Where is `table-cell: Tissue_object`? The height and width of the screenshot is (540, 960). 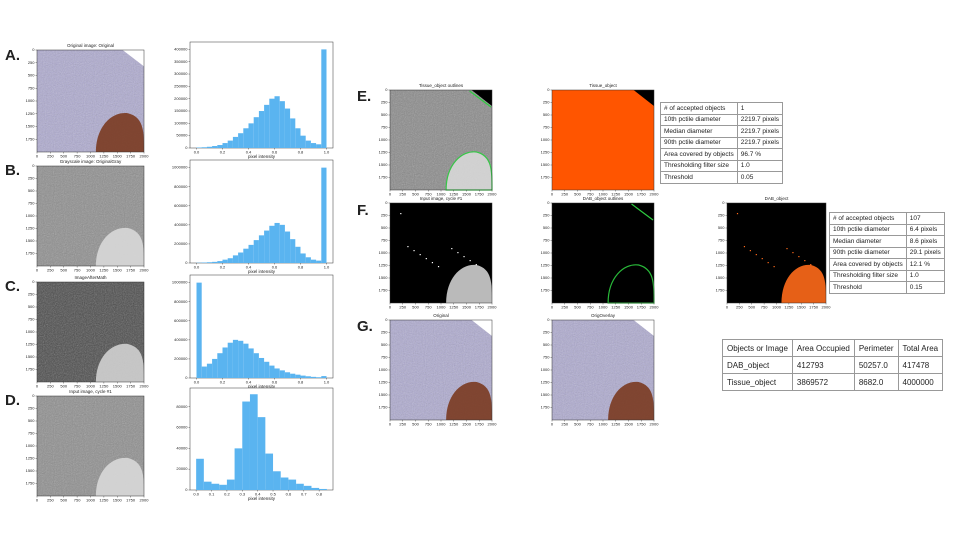
table-cell: Tissue_object is located at coordinates (757, 382).